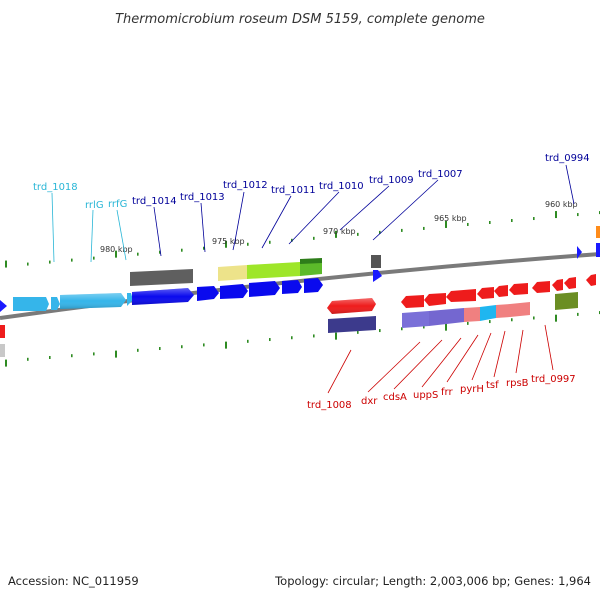 The height and width of the screenshot is (600, 600). I want to click on gene-label: trd_0997, so click(553, 379).